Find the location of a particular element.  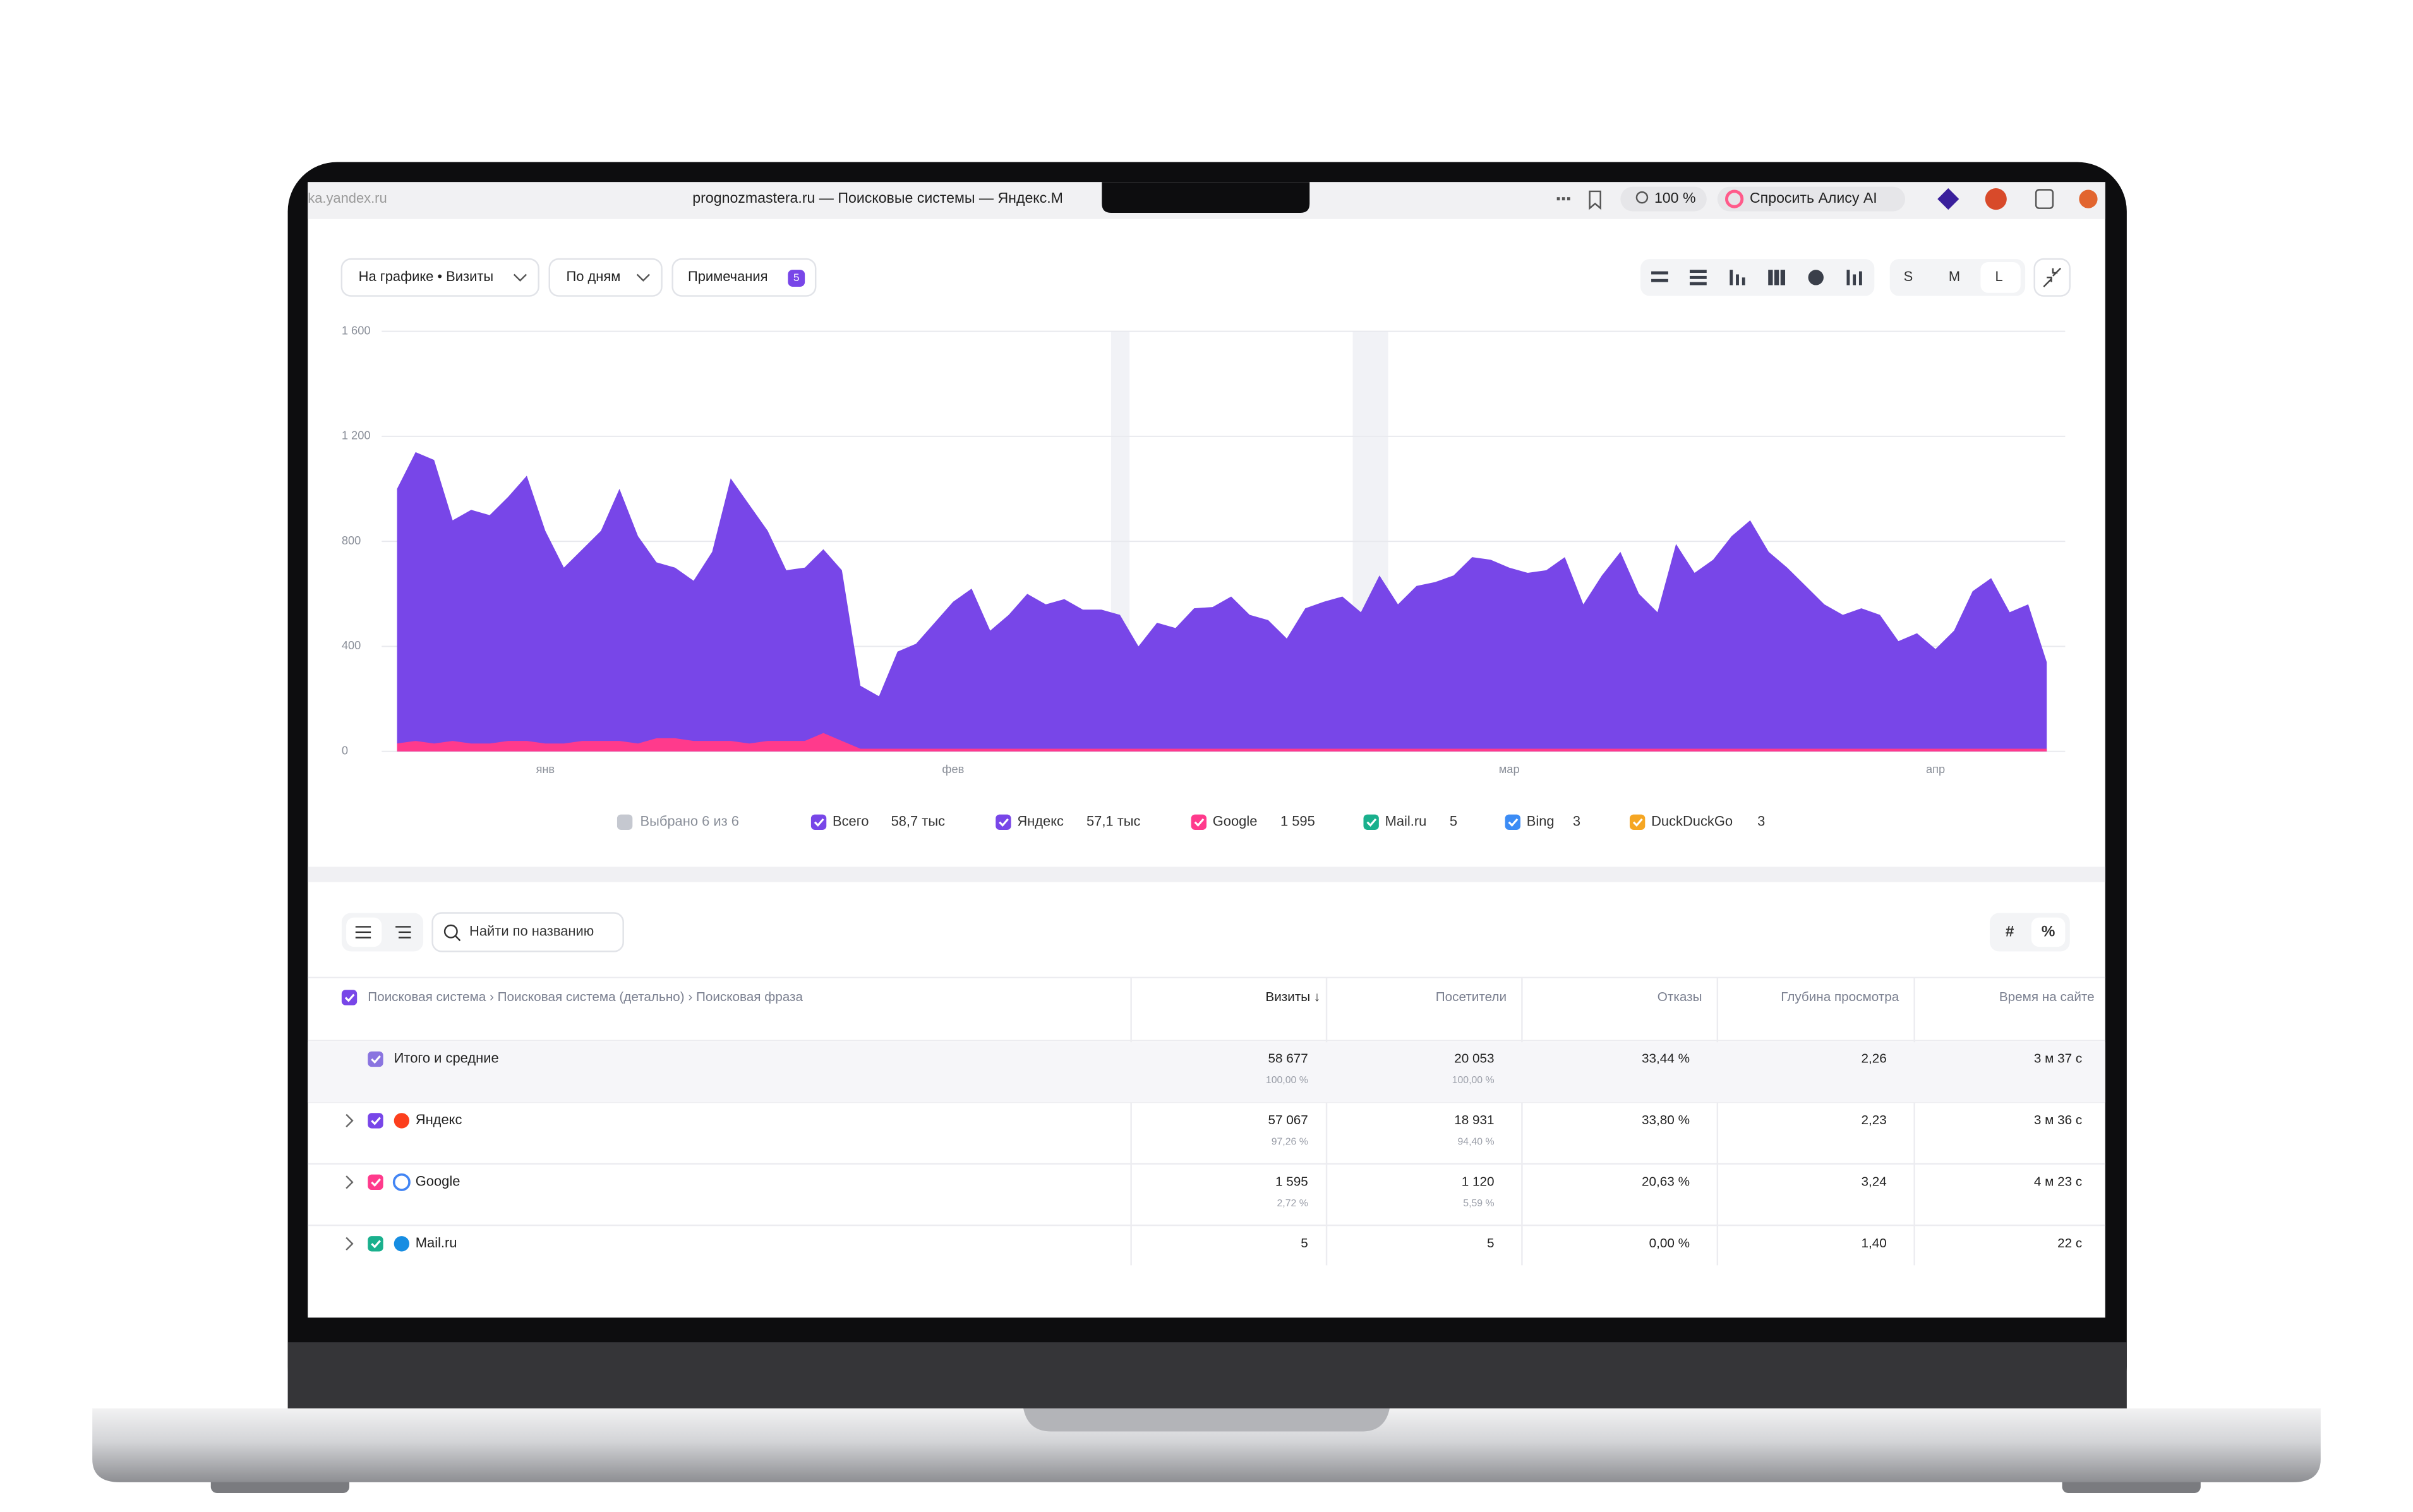

laptop-base is located at coordinates (1206, 1445).